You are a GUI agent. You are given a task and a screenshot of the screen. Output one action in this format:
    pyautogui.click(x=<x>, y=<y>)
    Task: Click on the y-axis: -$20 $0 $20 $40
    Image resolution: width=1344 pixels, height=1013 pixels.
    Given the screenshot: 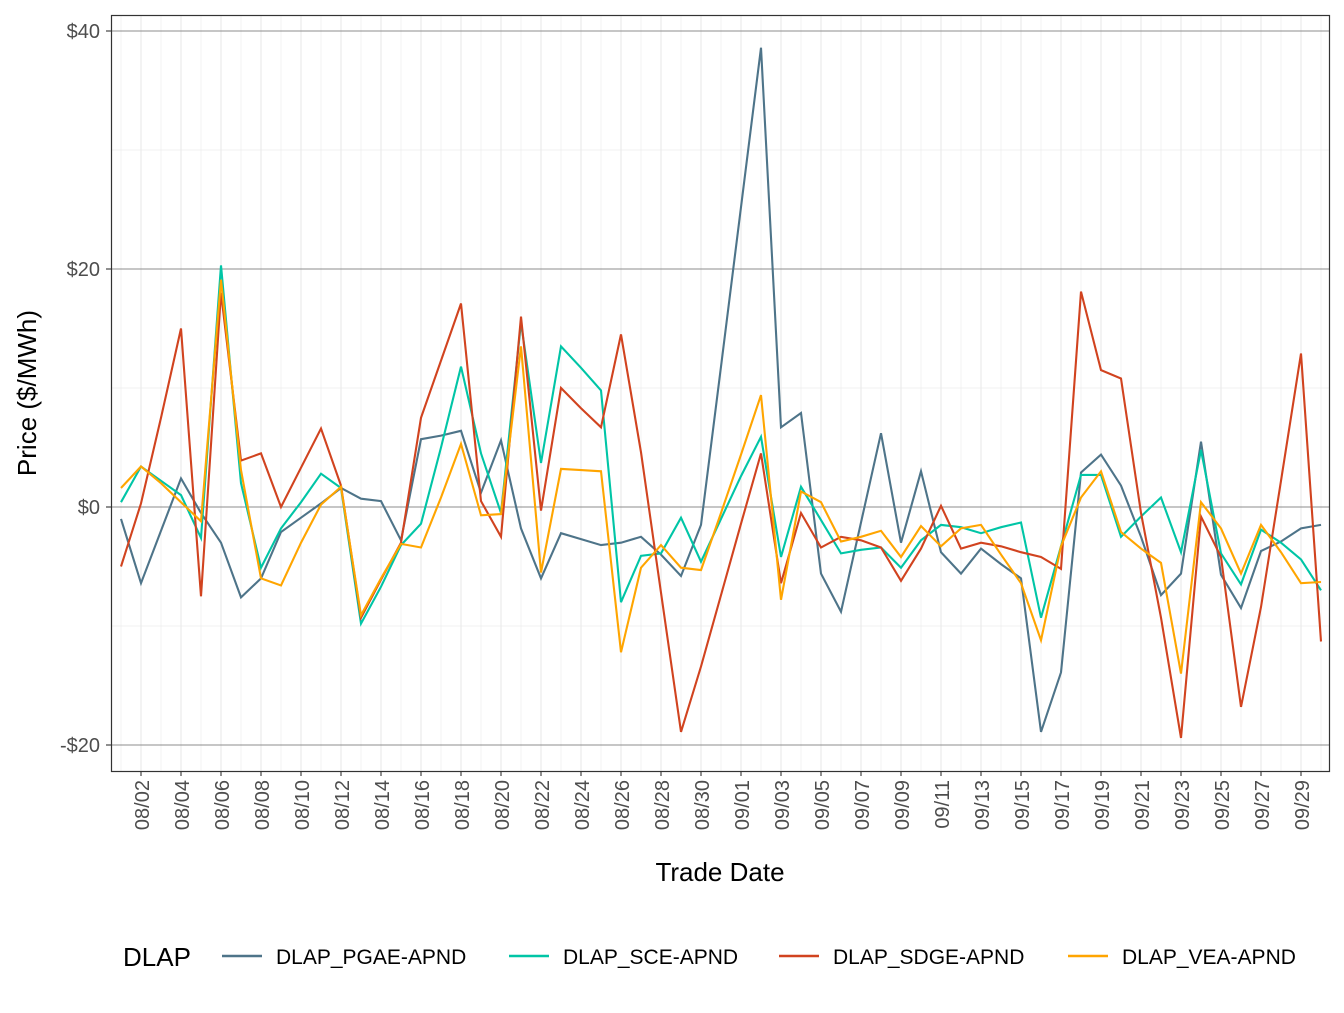 What is the action you would take?
    pyautogui.click(x=85, y=389)
    